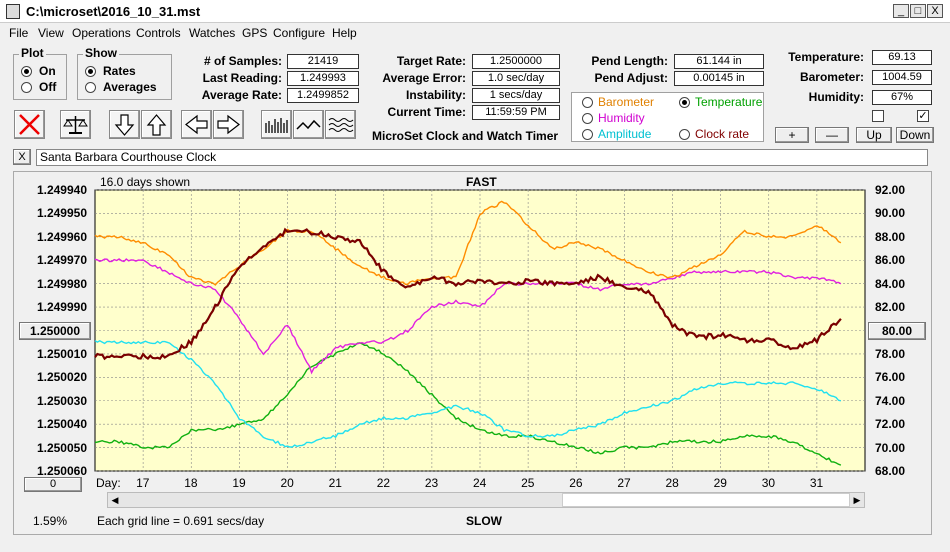  What do you see at coordinates (181, 521) in the screenshot?
I see `grid-note-label: Each grid line = 0.691 secs/day` at bounding box center [181, 521].